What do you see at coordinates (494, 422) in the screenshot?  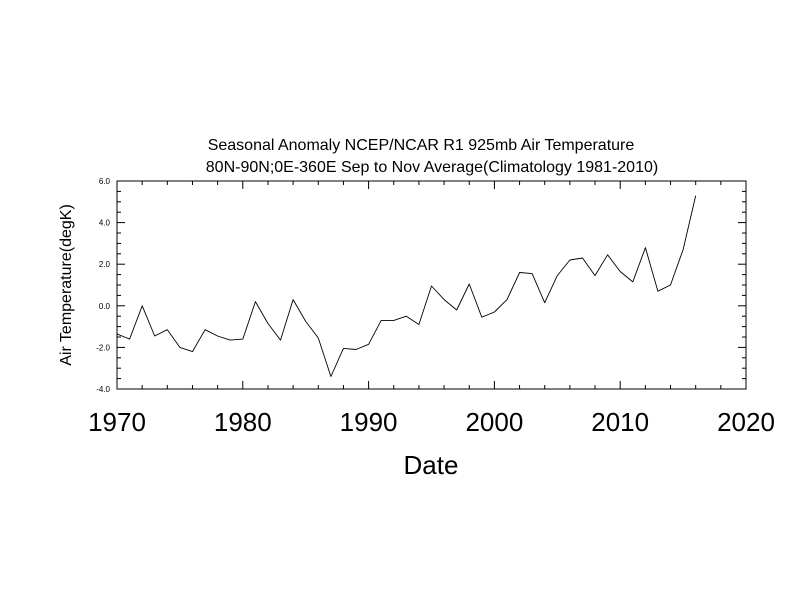 I see `x-tick-label: 2000` at bounding box center [494, 422].